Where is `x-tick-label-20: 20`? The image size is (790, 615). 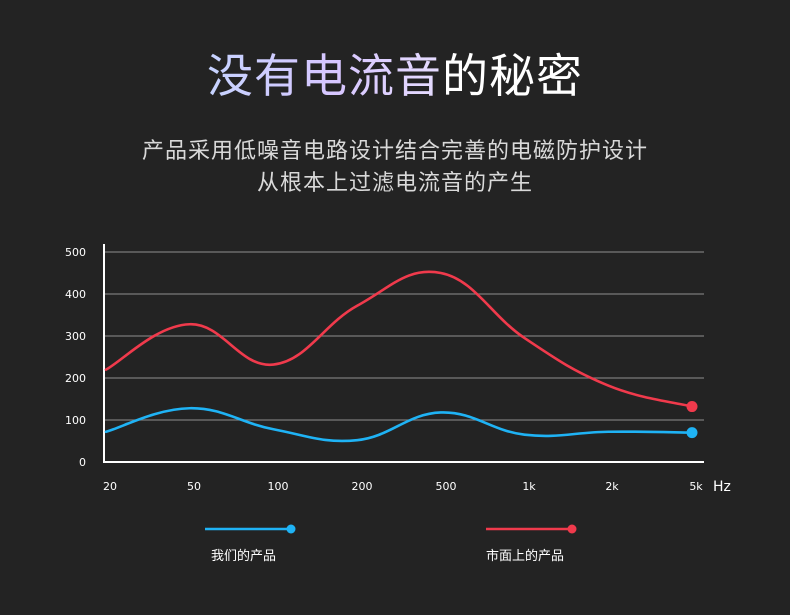 x-tick-label-20: 20 is located at coordinates (110, 486).